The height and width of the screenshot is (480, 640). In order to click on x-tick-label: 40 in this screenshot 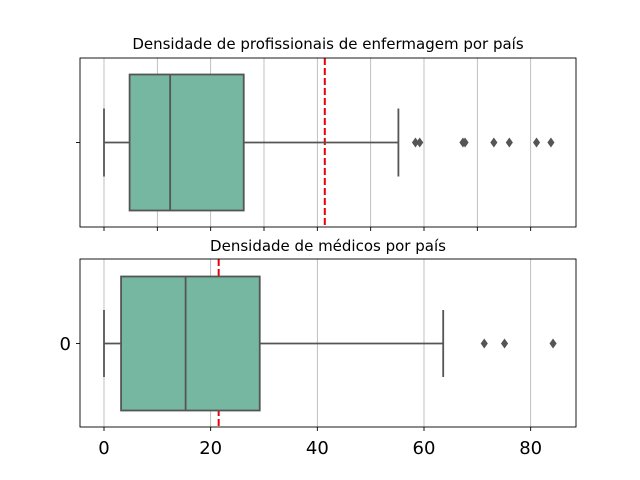, I will do `click(317, 448)`.